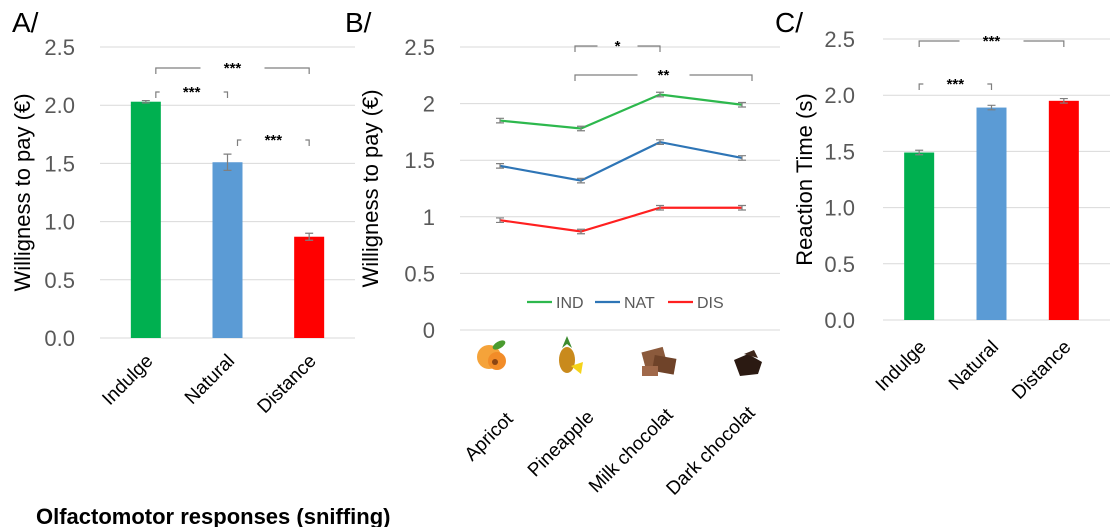  Describe the element at coordinates (621, 161) in the screenshot. I see `series-line-nat` at that location.